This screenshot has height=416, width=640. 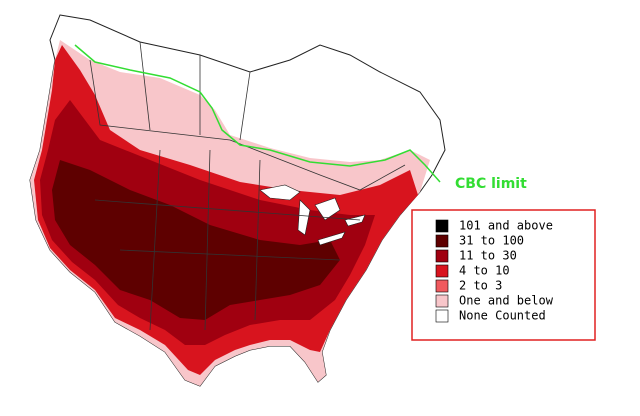 What do you see at coordinates (491, 241) in the screenshot?
I see `legend-label: 31 to 100` at bounding box center [491, 241].